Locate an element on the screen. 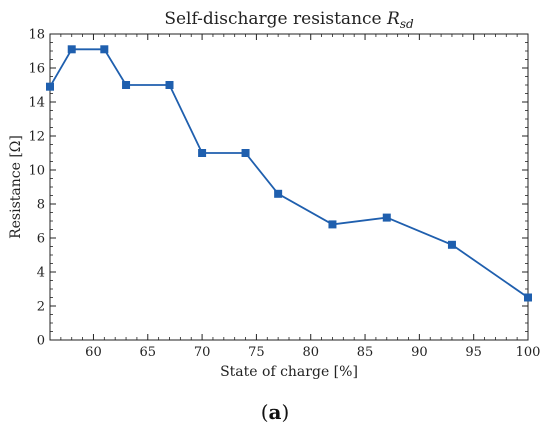 Image resolution: width=550 pixels, height=446 pixels. y-tick-label: 10 is located at coordinates (36, 171).